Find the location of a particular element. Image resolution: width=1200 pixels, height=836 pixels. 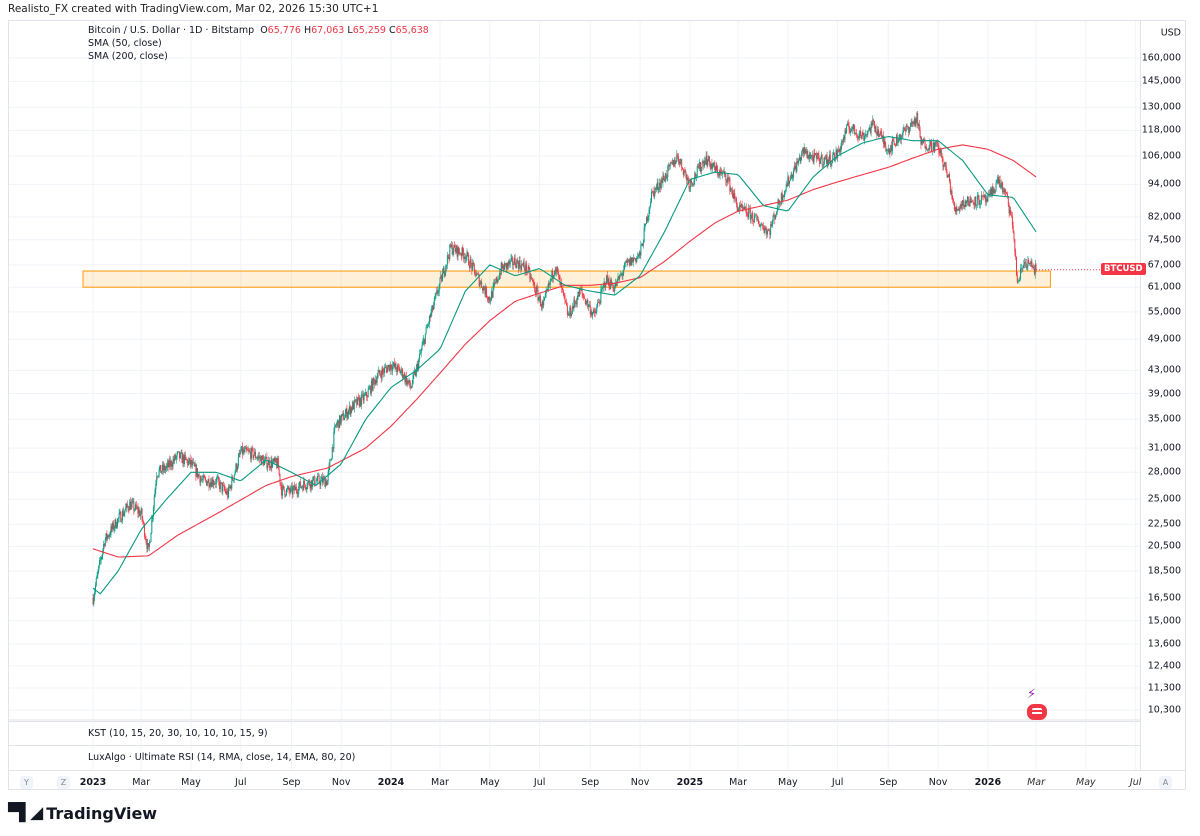

symbol-title: Bitcoin / U.S. Dollar · 1D · Bitstamp is located at coordinates (171, 30).